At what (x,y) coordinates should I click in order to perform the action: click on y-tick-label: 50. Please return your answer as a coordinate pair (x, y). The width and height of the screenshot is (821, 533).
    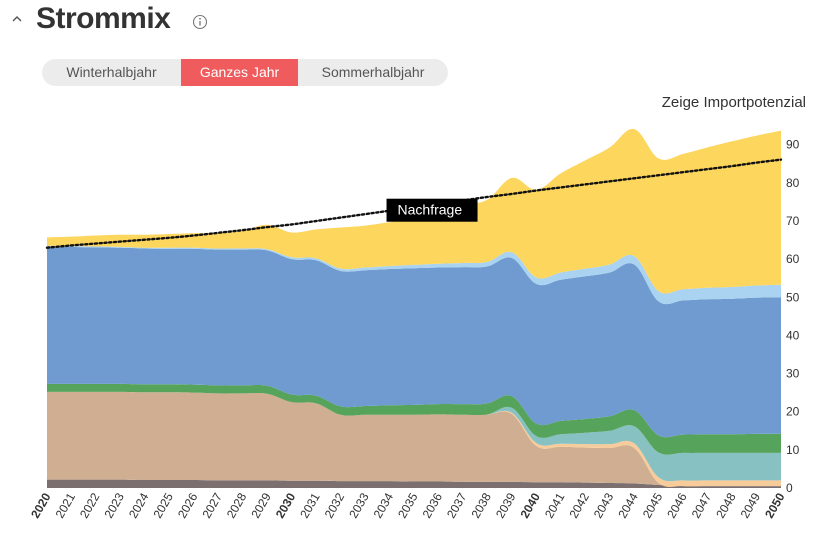
    Looking at the image, I should click on (793, 297).